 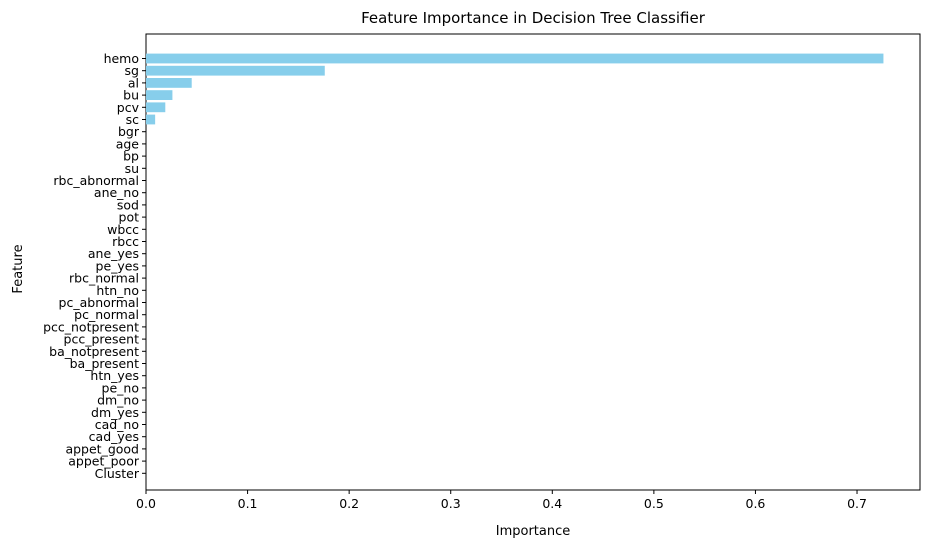 What do you see at coordinates (515, 89) in the screenshot?
I see `bars` at bounding box center [515, 89].